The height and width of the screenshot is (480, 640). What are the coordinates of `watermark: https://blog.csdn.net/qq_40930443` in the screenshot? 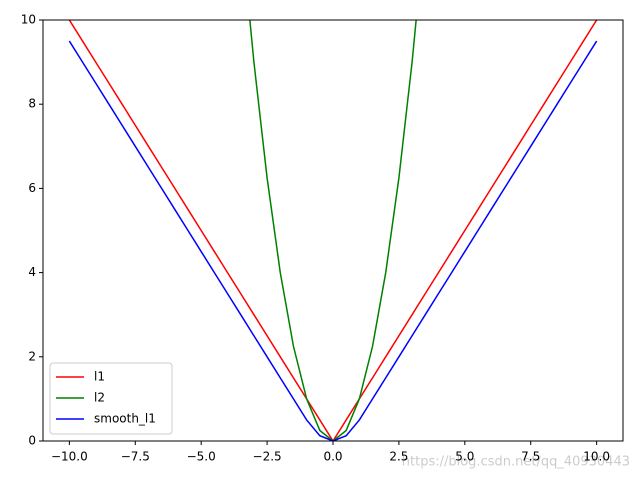 It's located at (516, 462).